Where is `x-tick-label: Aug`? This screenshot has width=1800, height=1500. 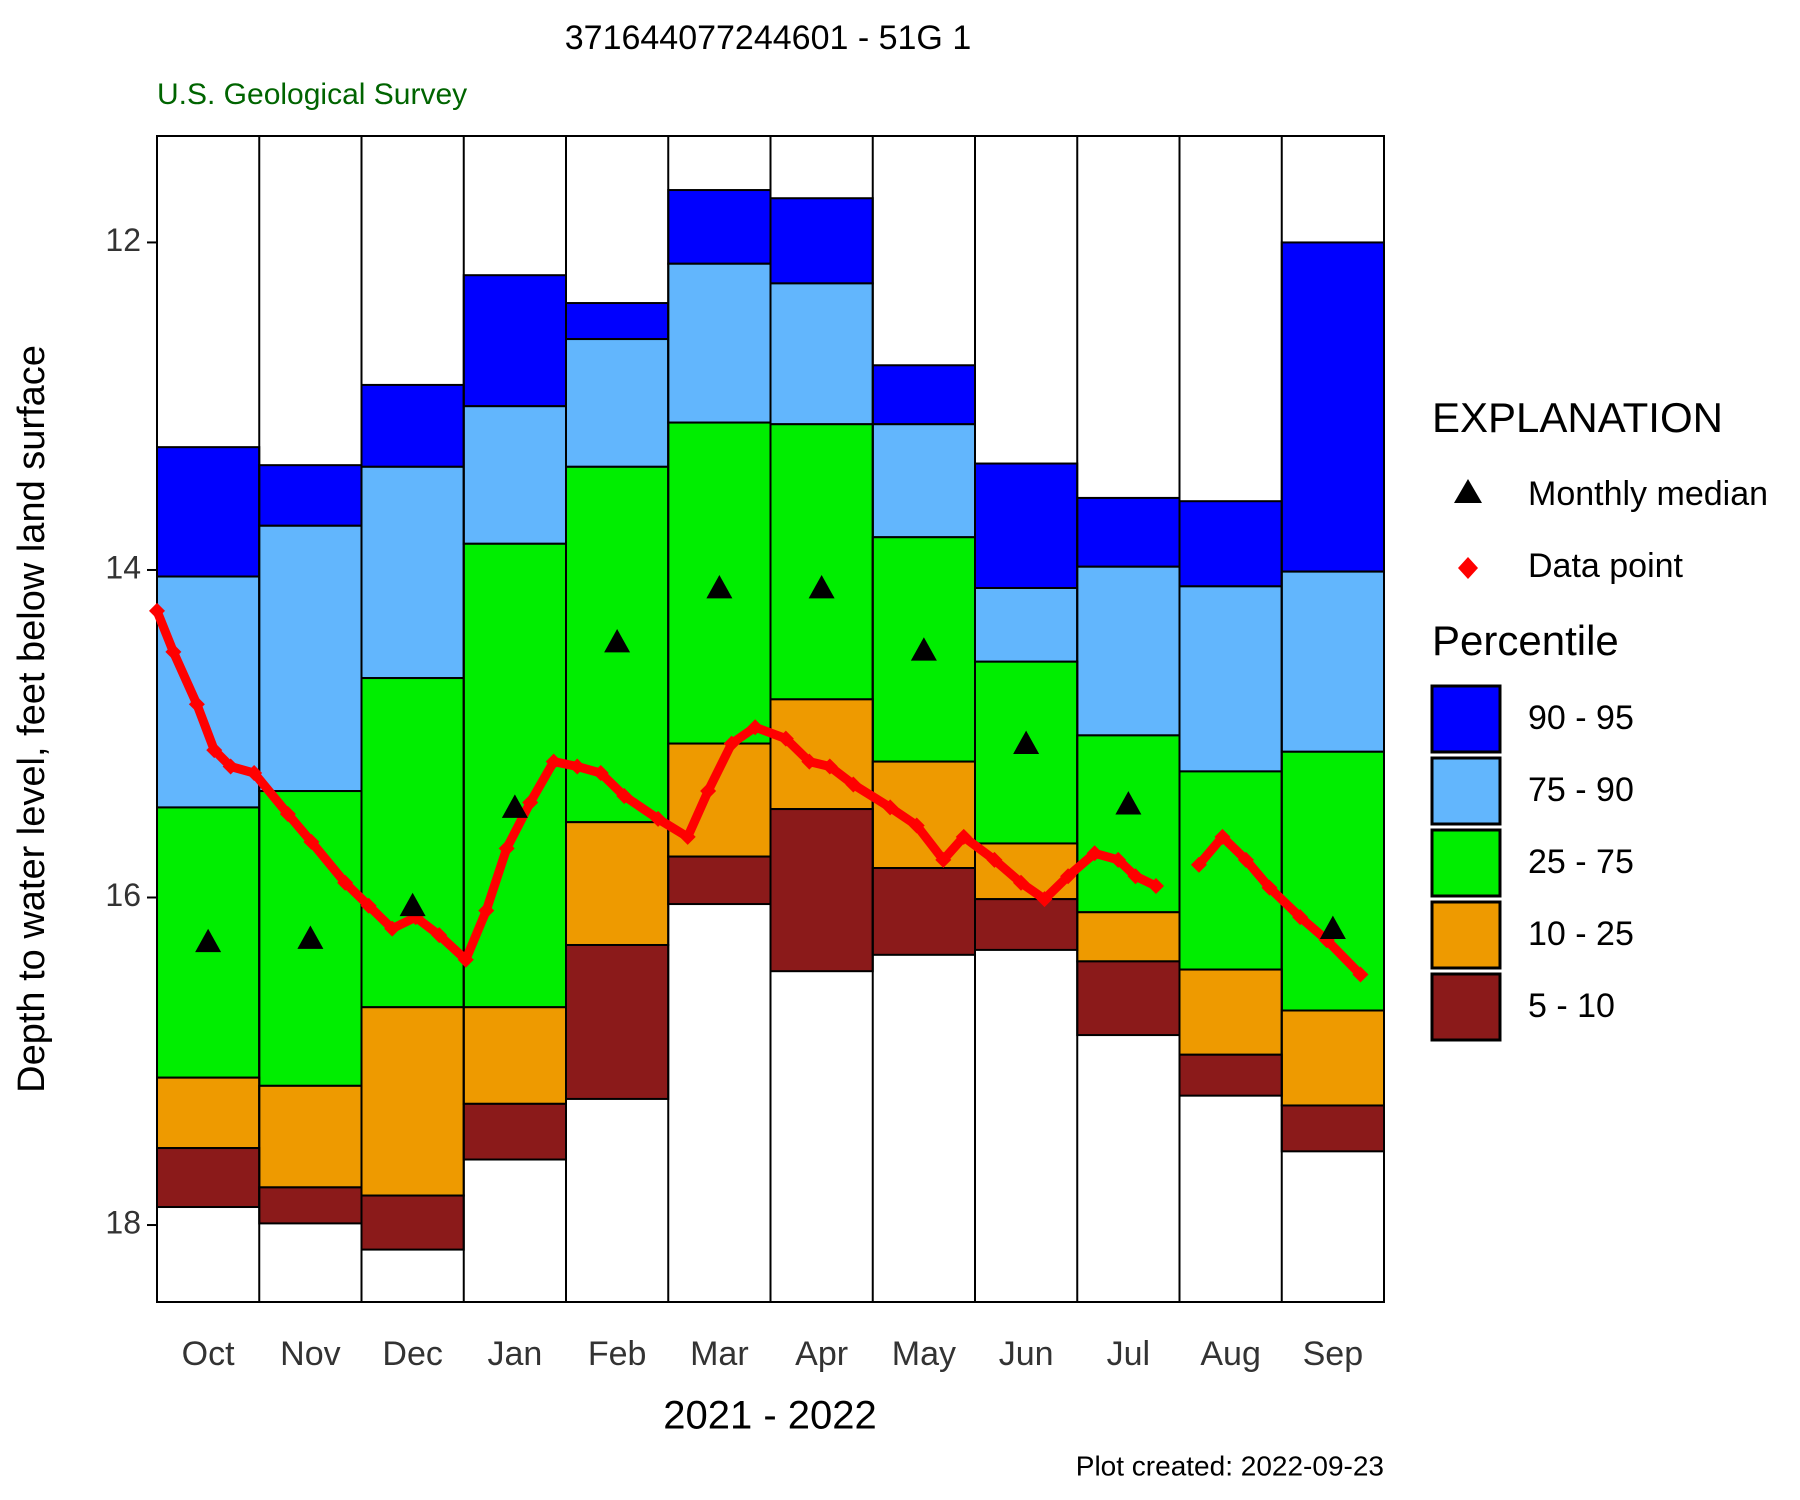 x-tick-label: Aug is located at coordinates (1230, 1354).